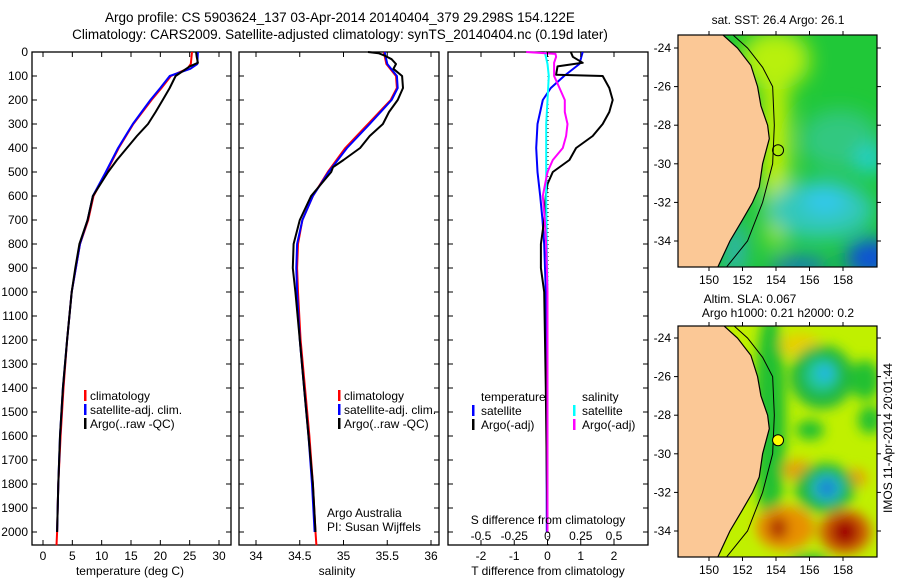  Describe the element at coordinates (18, 220) in the screenshot. I see `y-tick-label: 700` at that location.